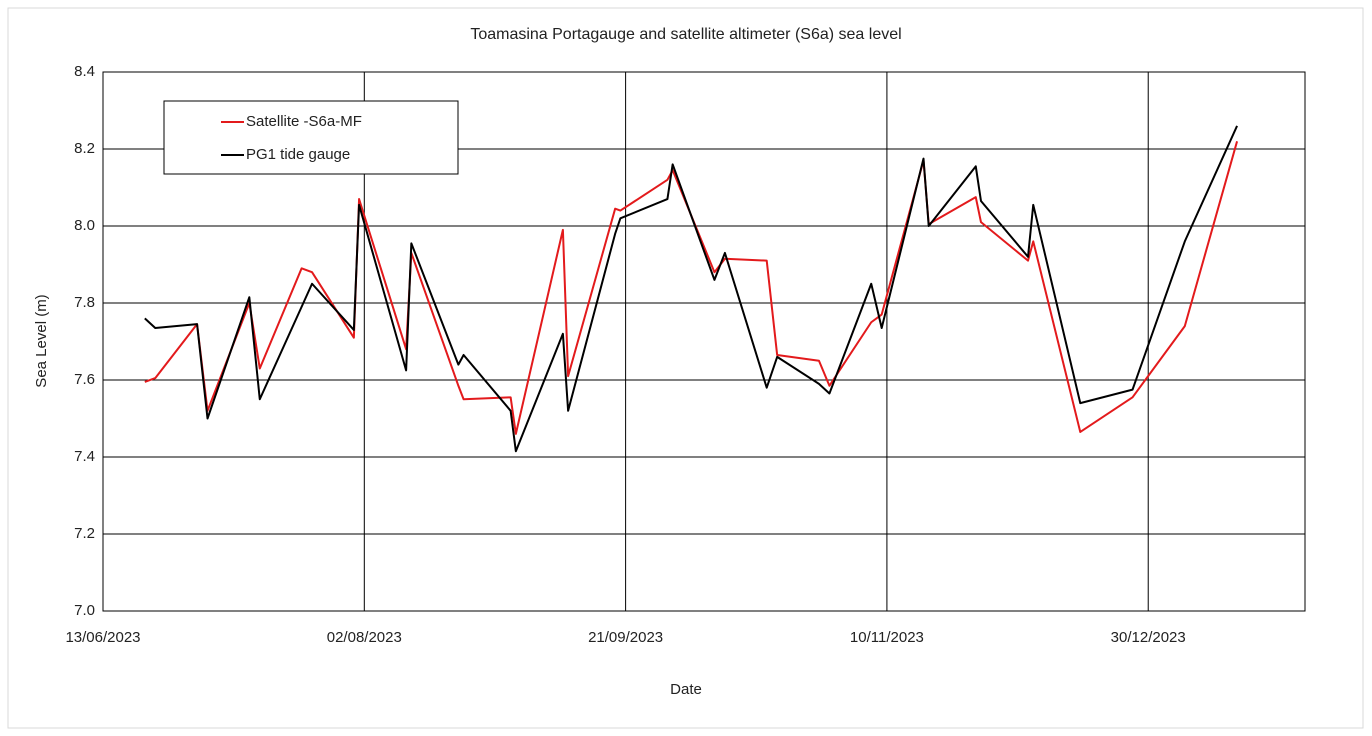  I want to click on y-tick-label: 7.2, so click(84, 533).